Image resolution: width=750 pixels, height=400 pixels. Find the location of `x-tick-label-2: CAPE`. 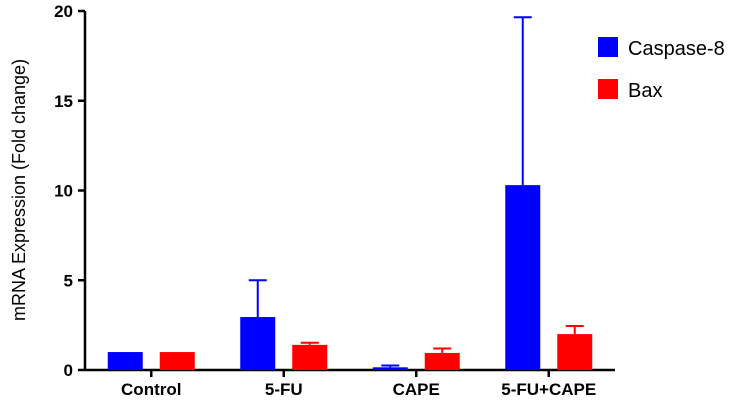

x-tick-label-2: CAPE is located at coordinates (416, 389).